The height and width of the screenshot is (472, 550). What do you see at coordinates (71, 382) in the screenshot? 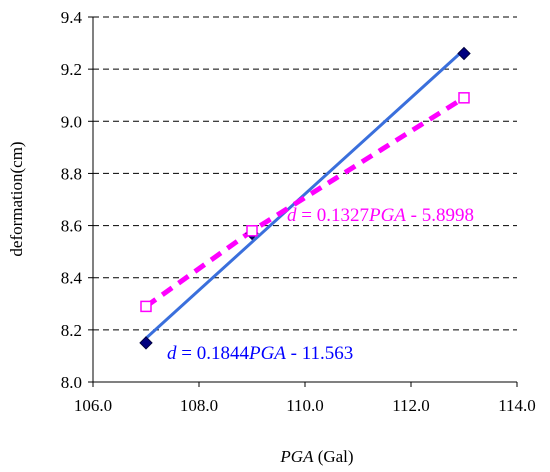
I see `y-tick-label: 8.0` at bounding box center [71, 382].